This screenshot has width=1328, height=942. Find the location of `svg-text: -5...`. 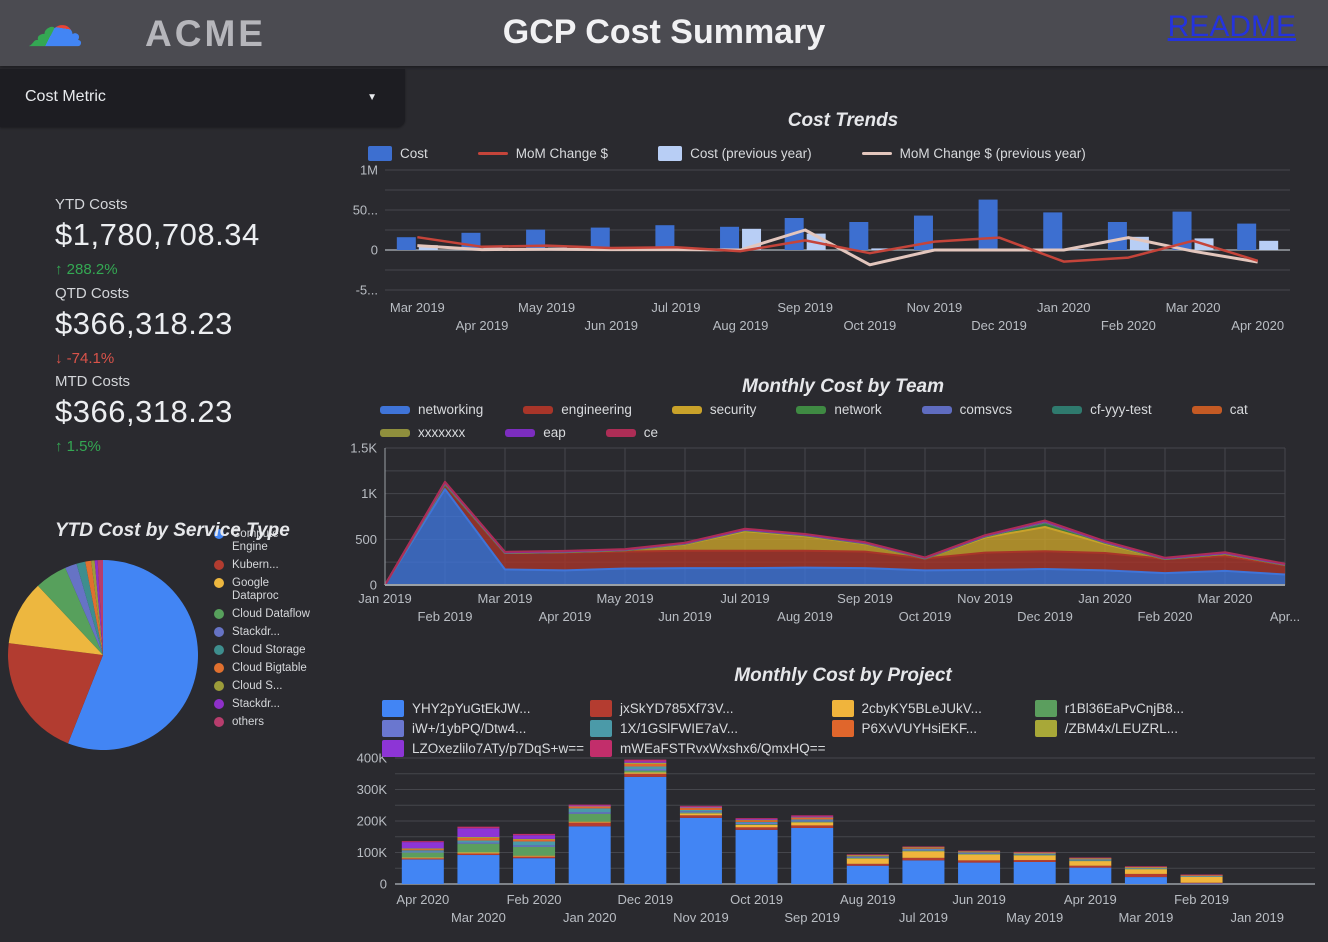

svg-text: -5... is located at coordinates (367, 290).